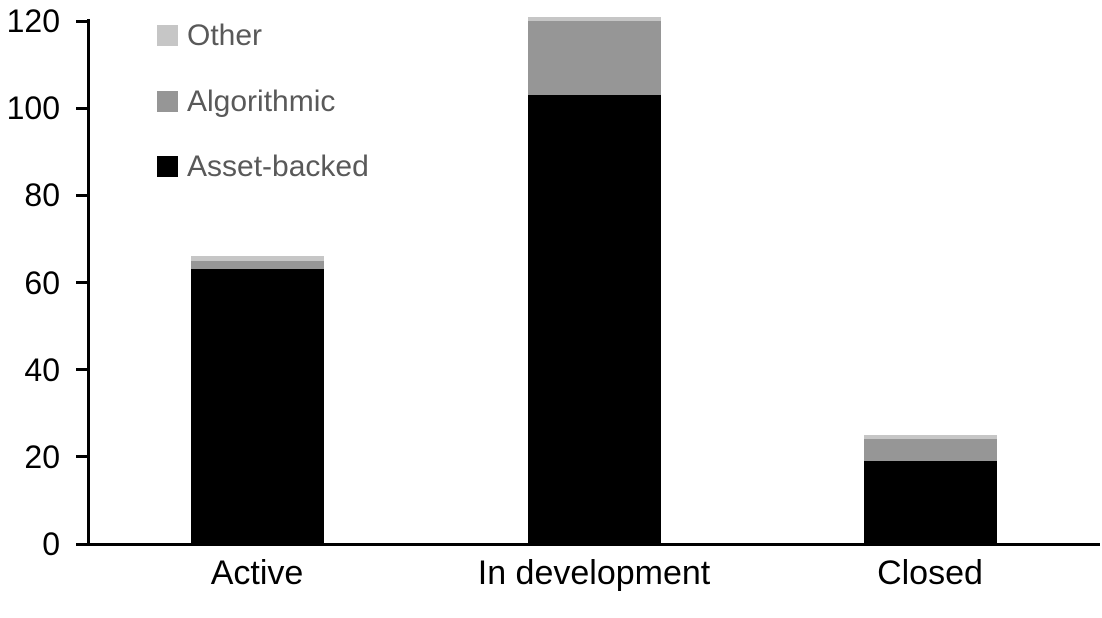 The image size is (1102, 618). What do you see at coordinates (930, 573) in the screenshot?
I see `x-axis-category-label: Closed` at bounding box center [930, 573].